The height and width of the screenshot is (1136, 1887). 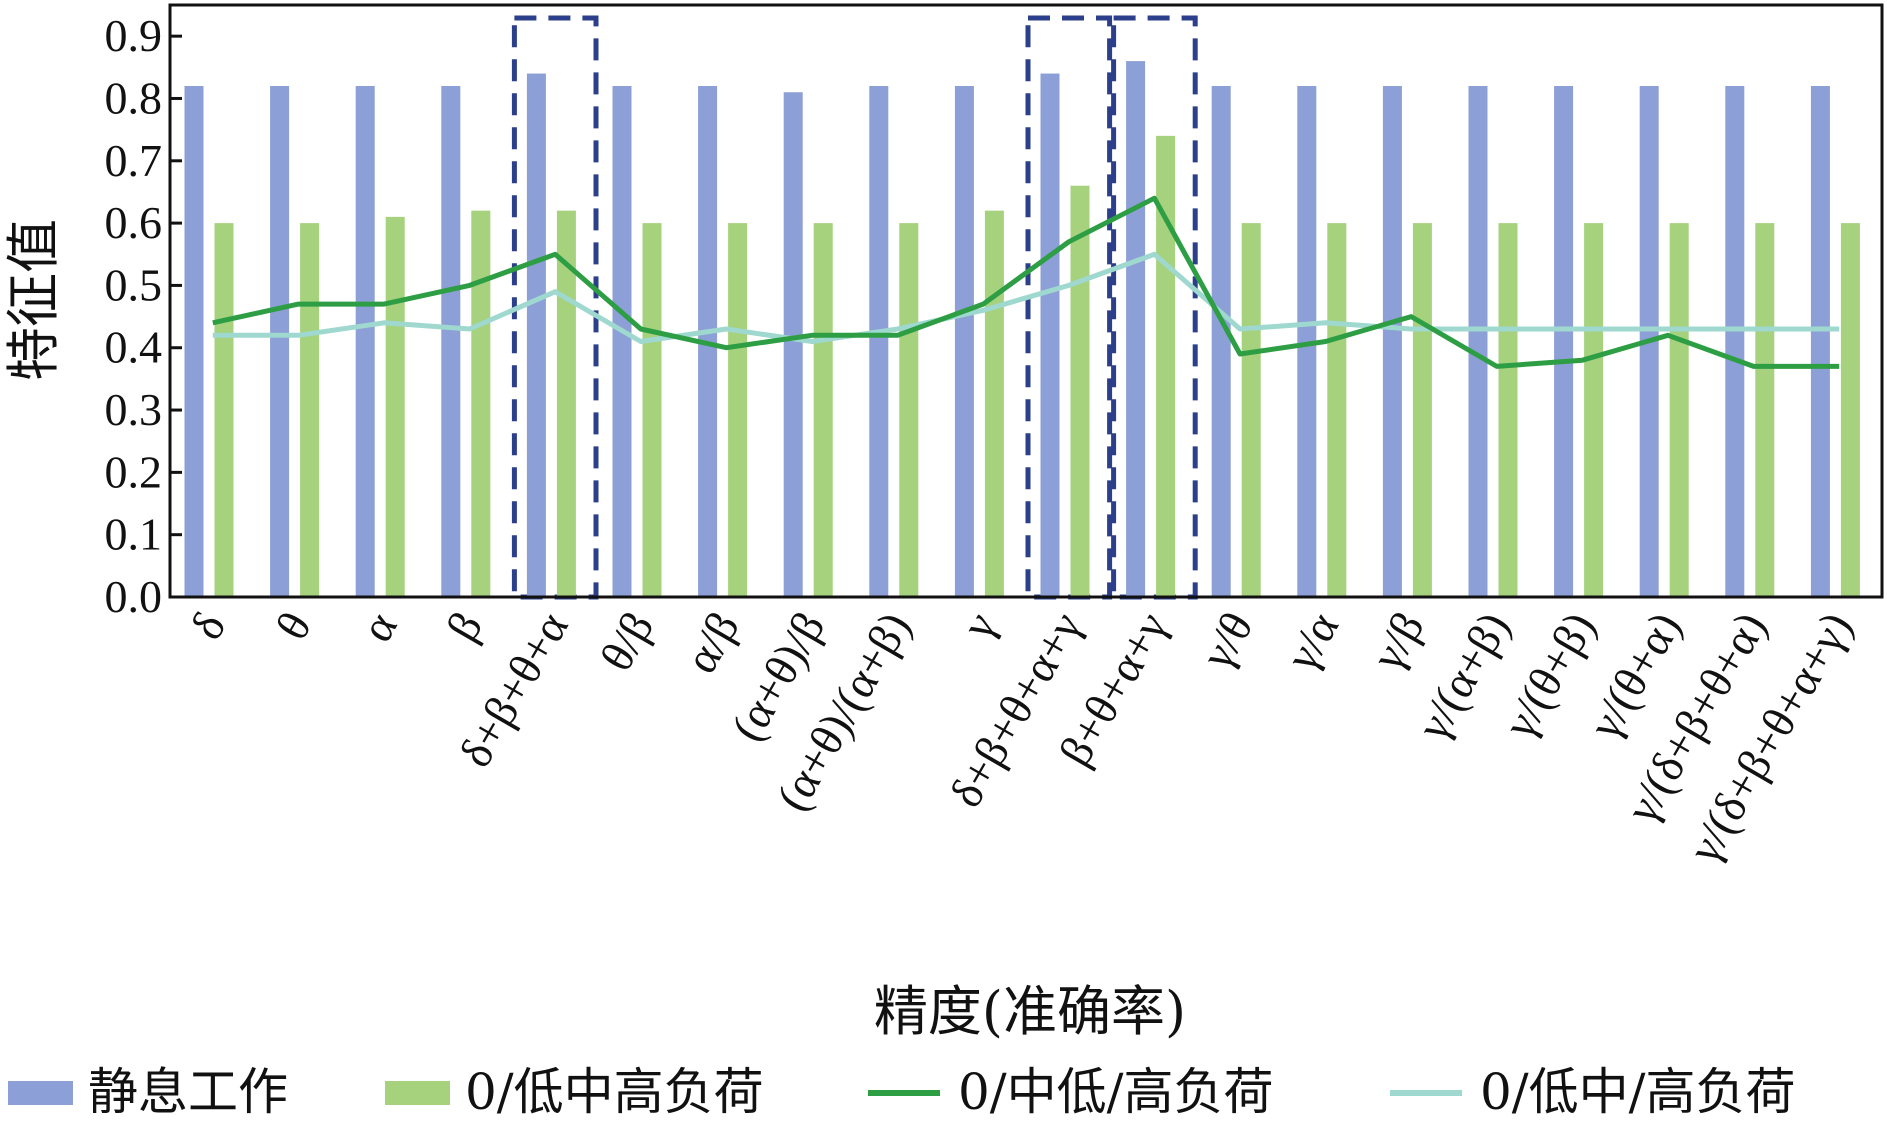 What do you see at coordinates (134, 347) in the screenshot?
I see `y-tick-label-4: 0.4` at bounding box center [134, 347].